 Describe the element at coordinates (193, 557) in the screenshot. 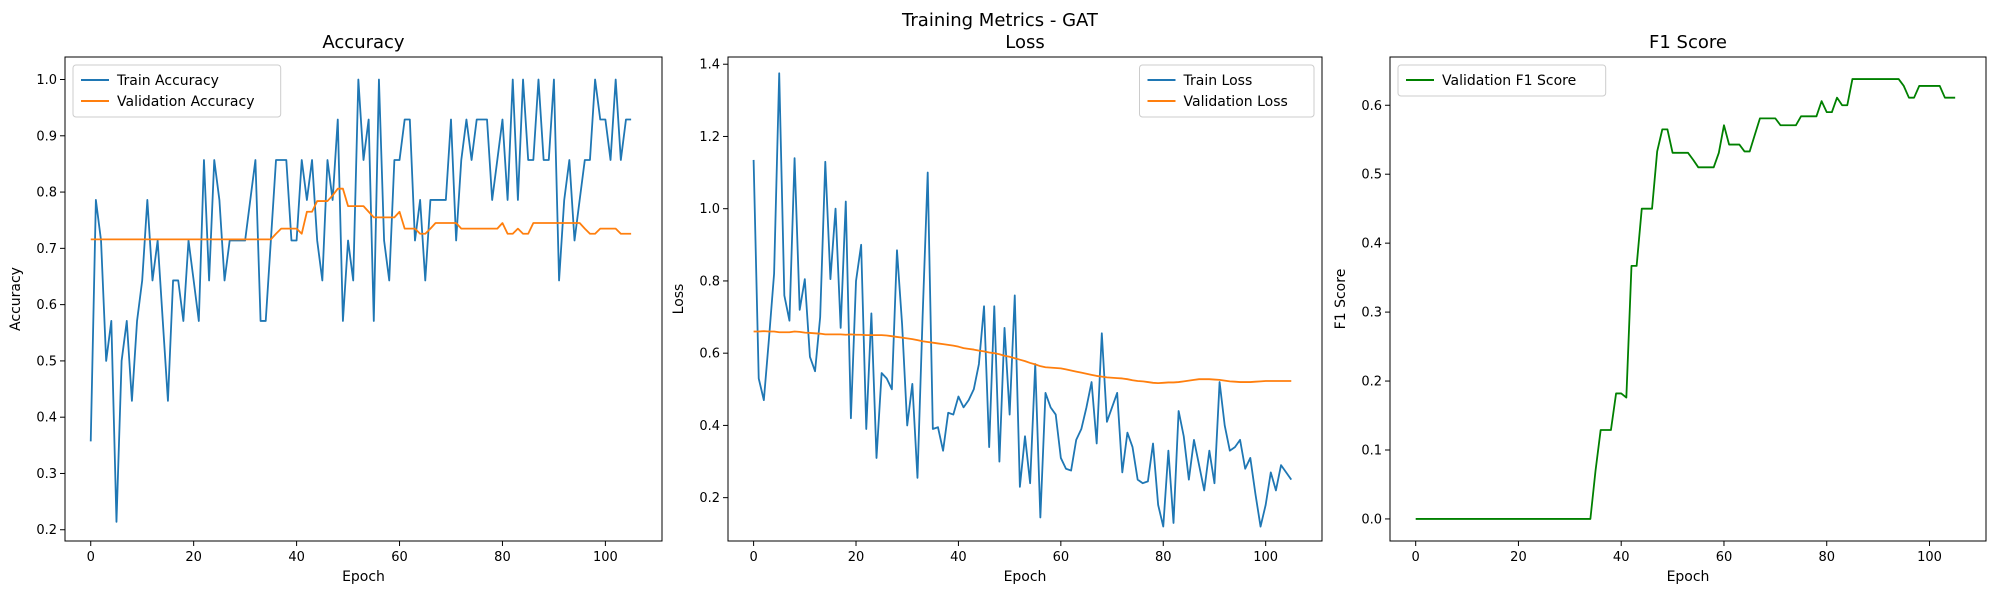

I see `accuracy-x-tick-label: 20` at that location.